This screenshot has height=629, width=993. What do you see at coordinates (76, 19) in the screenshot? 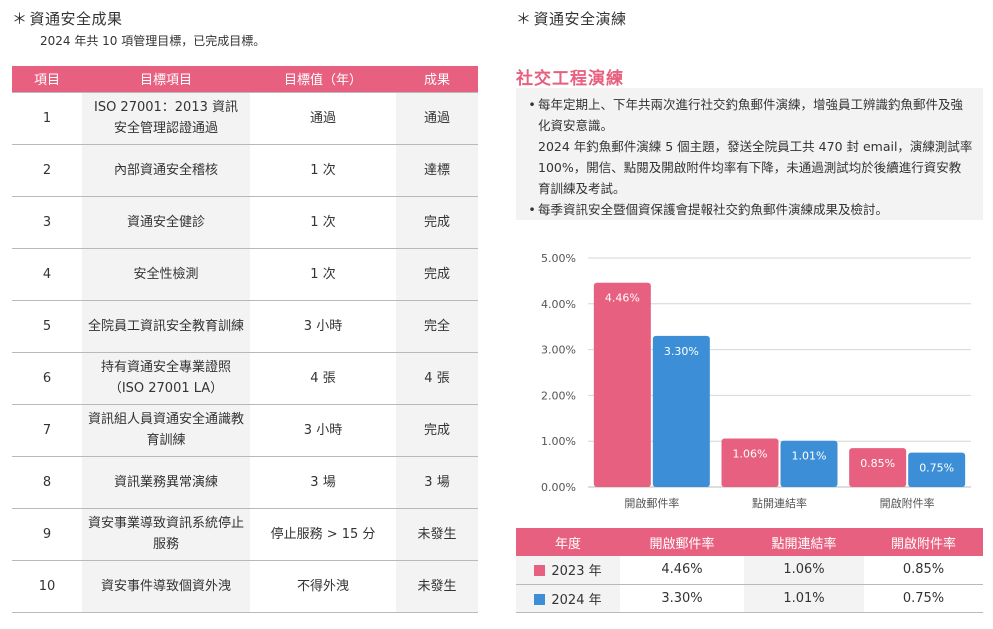
I see `left-section-title: 資通安全成果` at bounding box center [76, 19].